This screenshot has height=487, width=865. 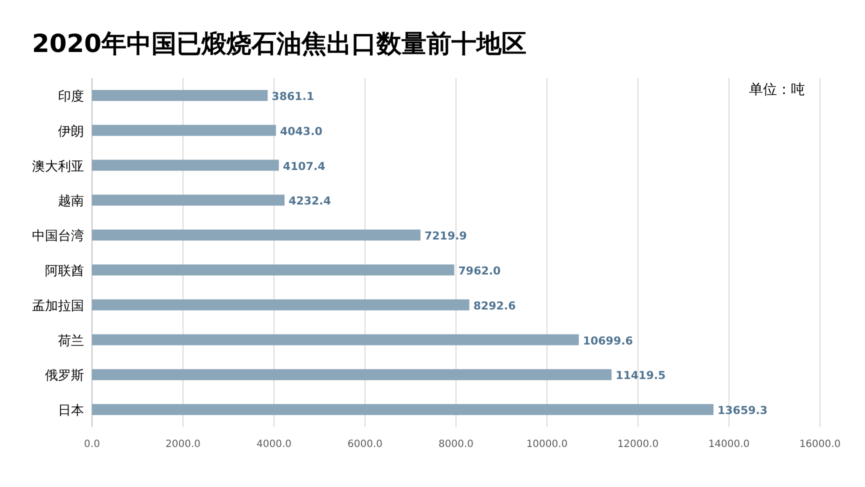 What do you see at coordinates (638, 444) in the screenshot?
I see `x-tick-label: 12000.0` at bounding box center [638, 444].